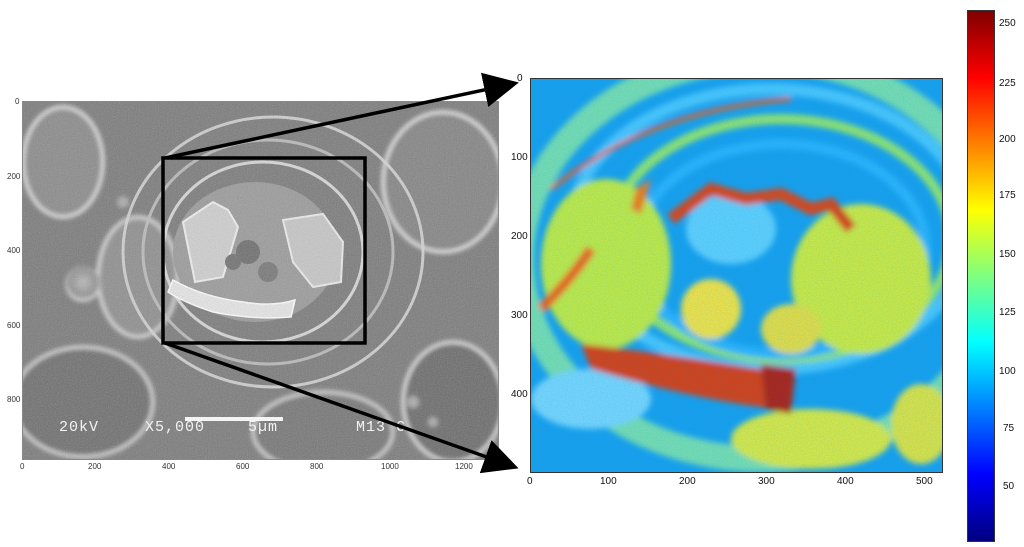  Describe the element at coordinates (1007, 254) in the screenshot. I see `colorbar-tick: 150` at that location.